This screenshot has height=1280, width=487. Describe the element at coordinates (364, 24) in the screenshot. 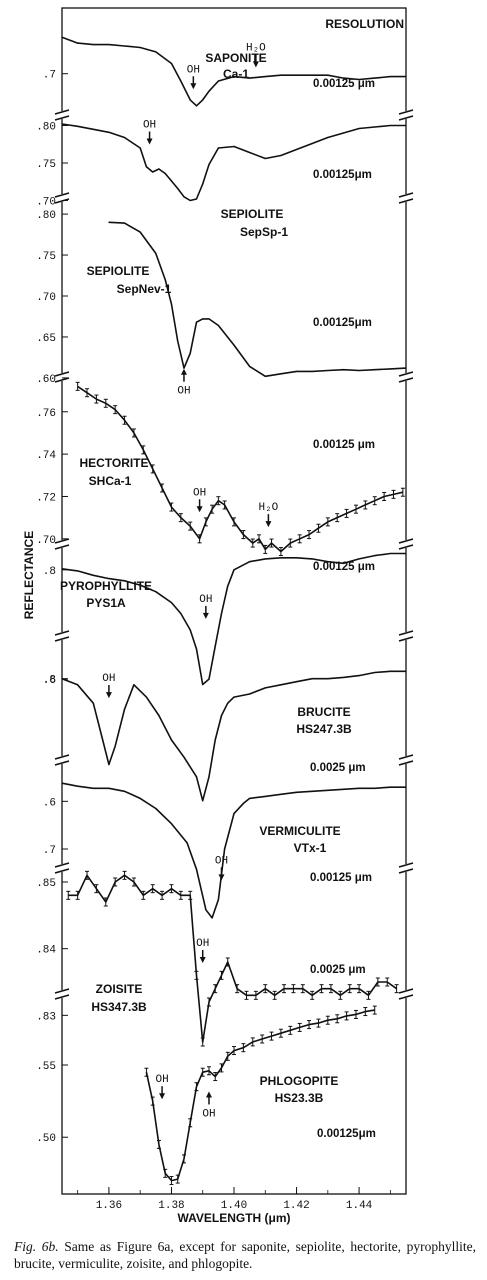

I see `resolution-header: RESOLUTION` at that location.